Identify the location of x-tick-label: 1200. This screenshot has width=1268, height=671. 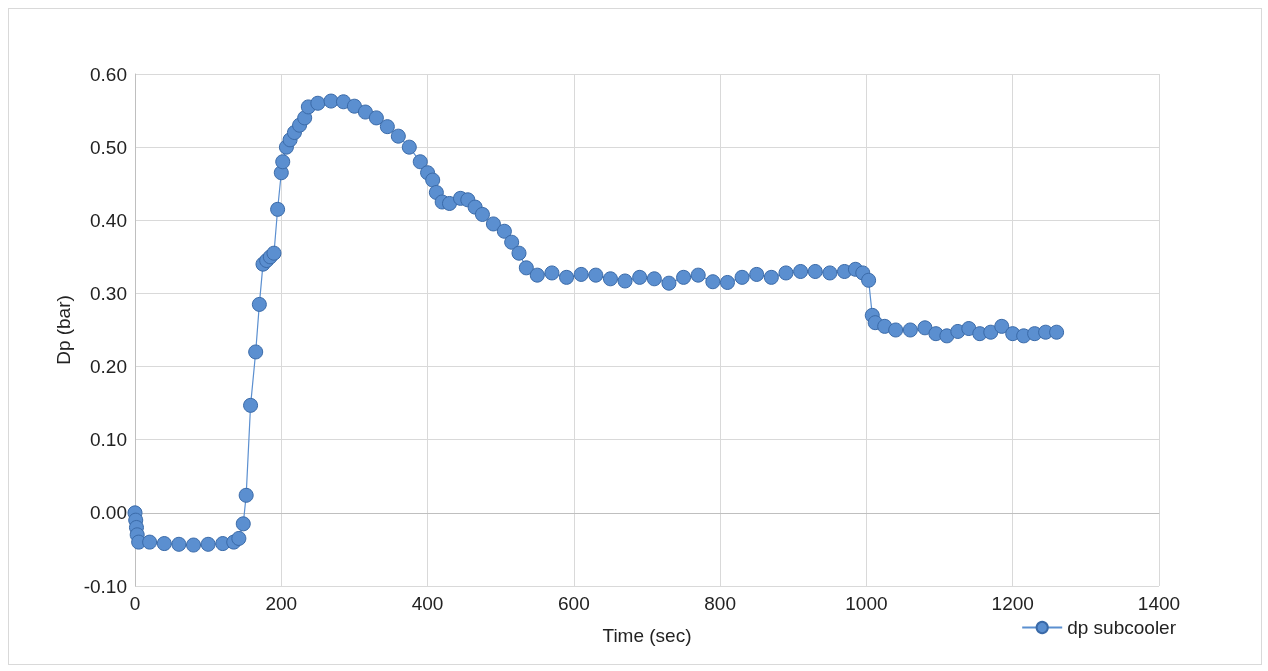
(1012, 603).